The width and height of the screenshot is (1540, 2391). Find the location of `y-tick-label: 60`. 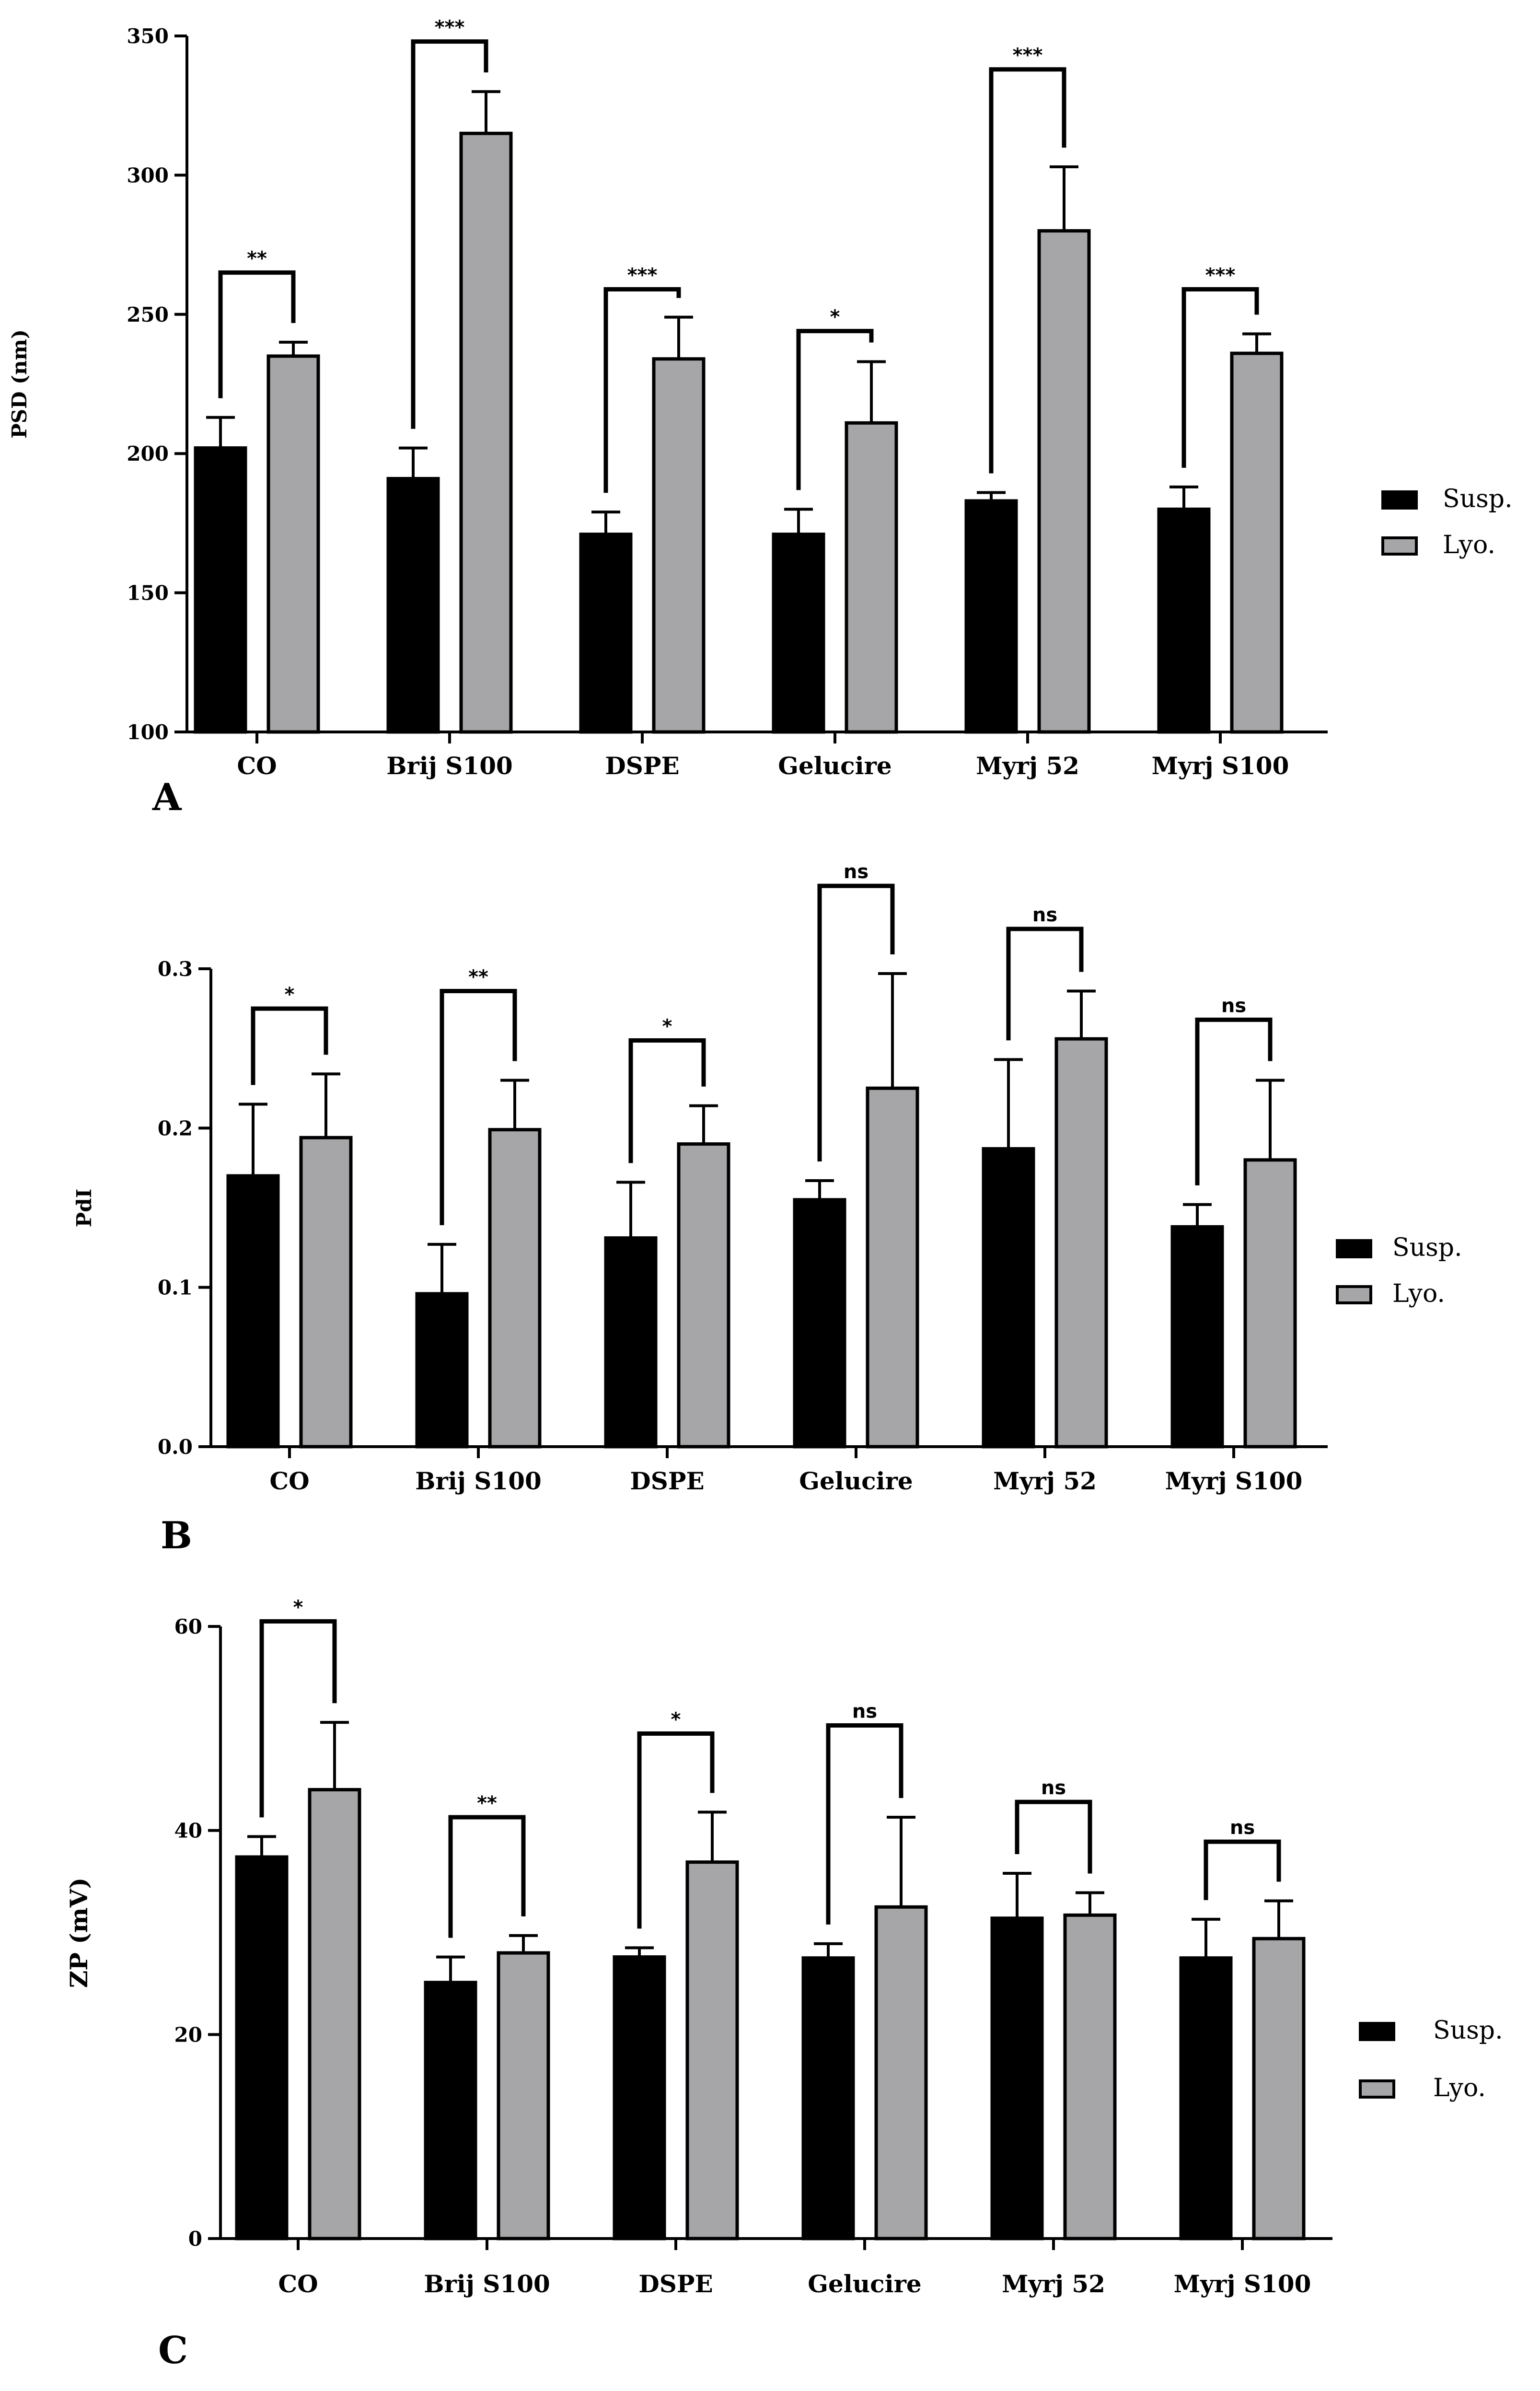

y-tick-label: 60 is located at coordinates (188, 1627).